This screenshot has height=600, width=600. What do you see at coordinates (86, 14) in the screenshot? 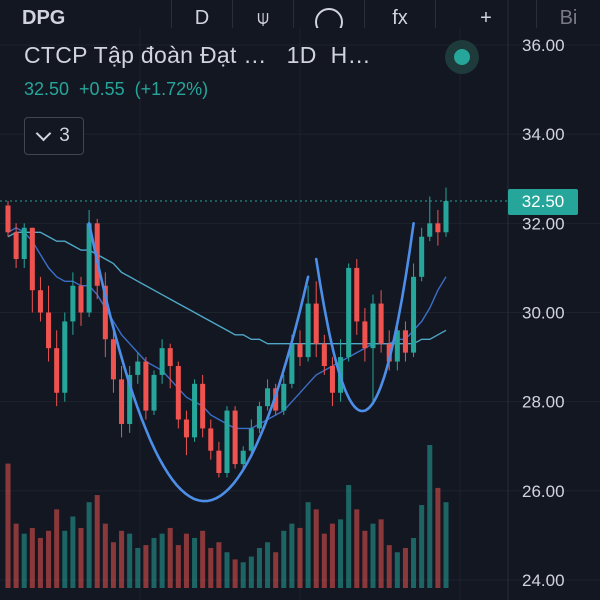
I see `symbol-search-button: DPG` at bounding box center [86, 14].